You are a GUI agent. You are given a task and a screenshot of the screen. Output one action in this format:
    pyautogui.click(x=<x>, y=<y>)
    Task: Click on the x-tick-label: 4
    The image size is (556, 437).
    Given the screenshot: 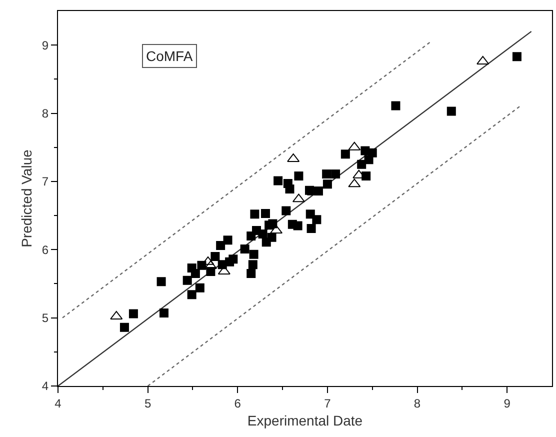 What is the action you would take?
    pyautogui.click(x=58, y=403)
    